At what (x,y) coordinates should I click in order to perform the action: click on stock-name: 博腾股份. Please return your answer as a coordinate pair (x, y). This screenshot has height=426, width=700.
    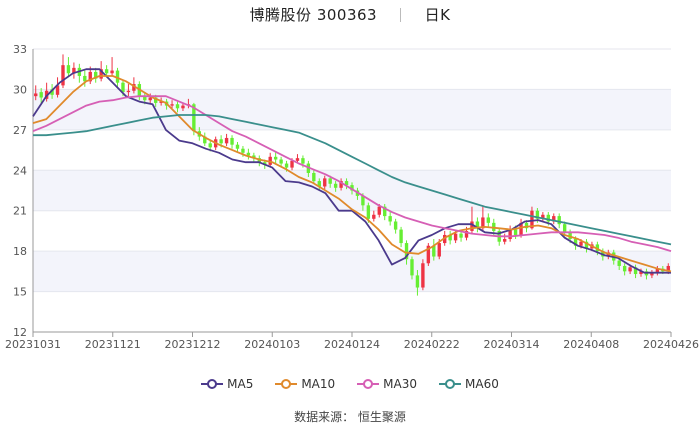
    Looking at the image, I should click on (280, 15).